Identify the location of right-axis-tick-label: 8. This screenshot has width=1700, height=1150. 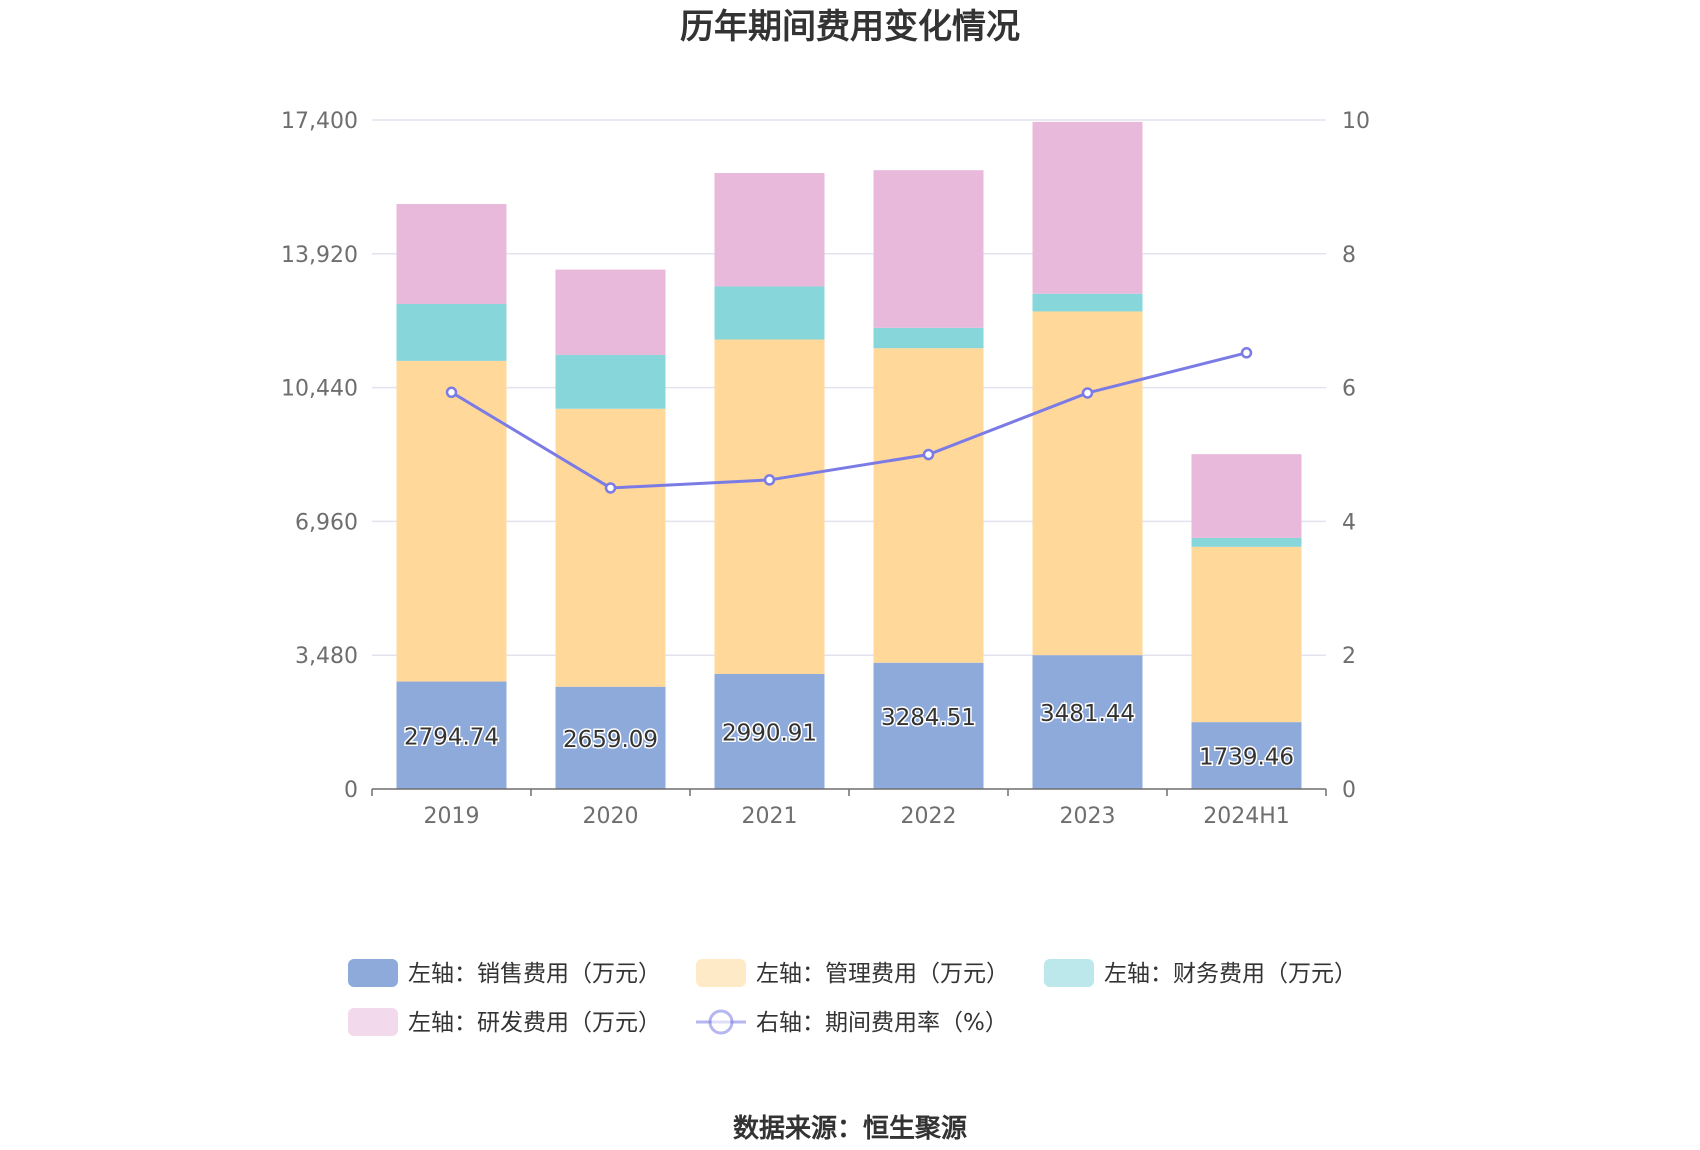
(1349, 255).